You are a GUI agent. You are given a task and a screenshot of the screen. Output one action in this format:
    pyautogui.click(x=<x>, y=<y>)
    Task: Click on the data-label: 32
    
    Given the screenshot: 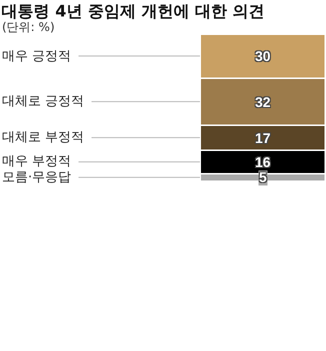 What is the action you would take?
    pyautogui.click(x=263, y=102)
    